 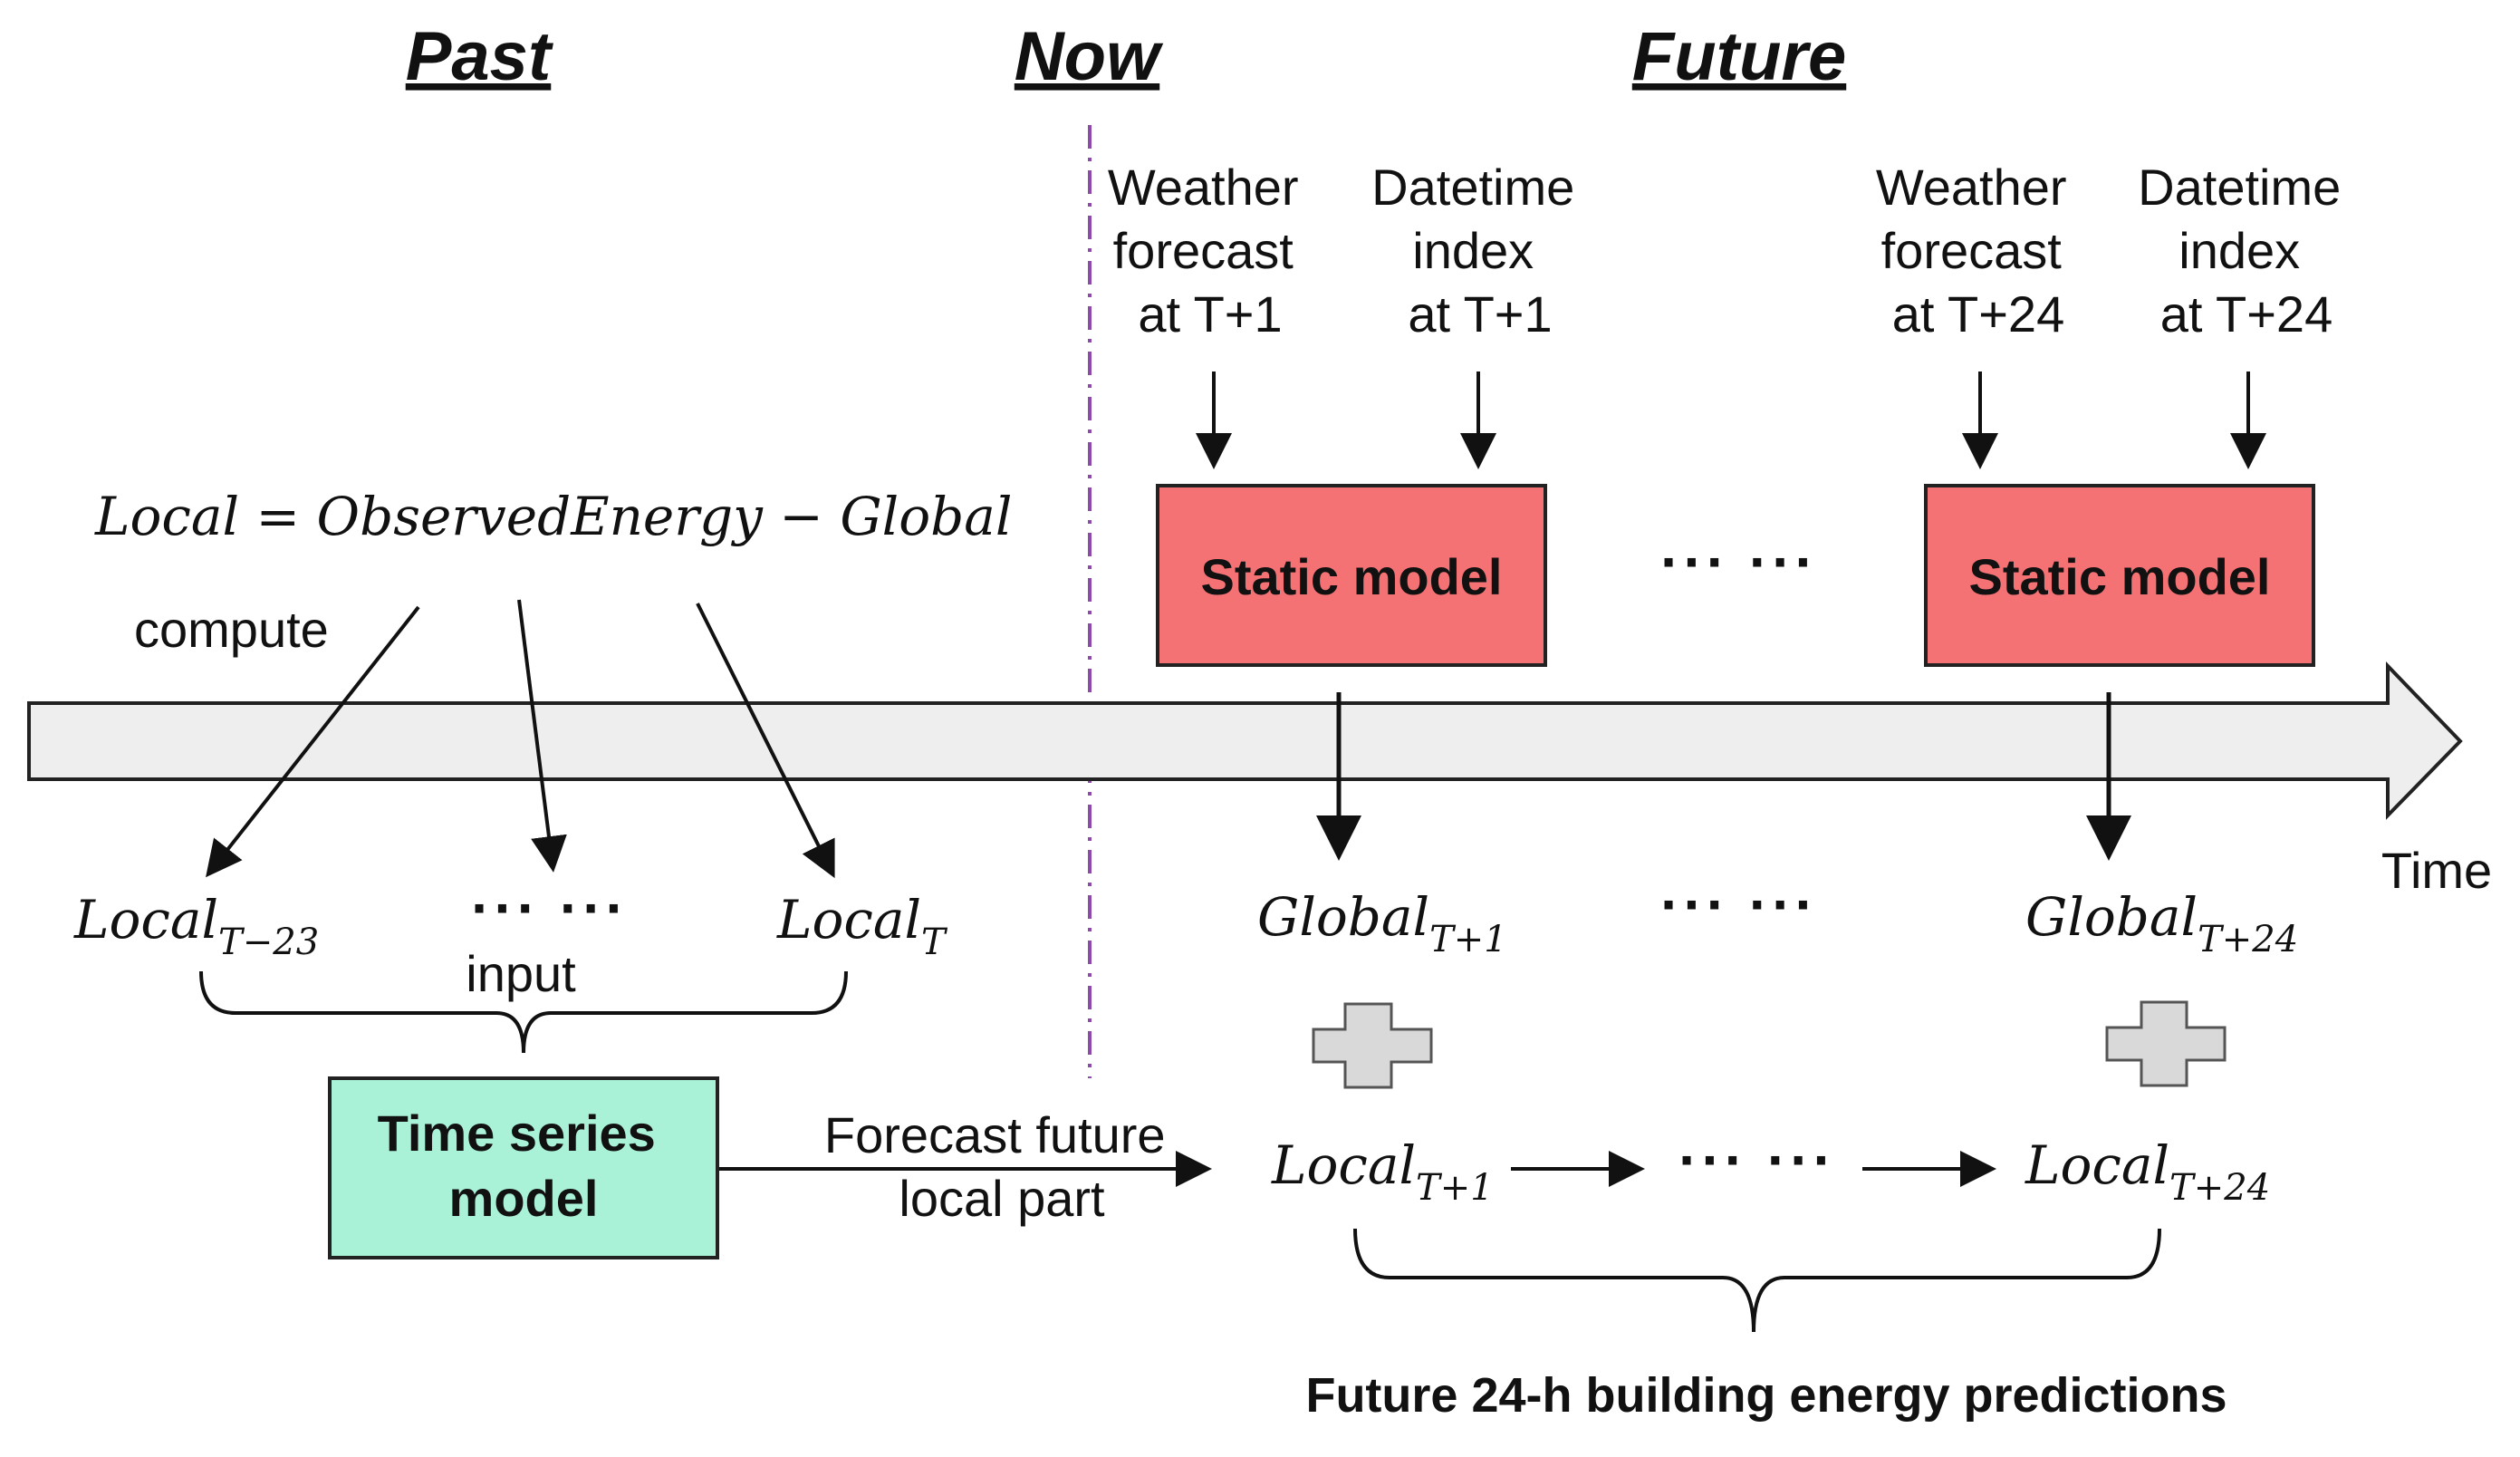 What do you see at coordinates (521, 973) in the screenshot?
I see `input-label: input` at bounding box center [521, 973].